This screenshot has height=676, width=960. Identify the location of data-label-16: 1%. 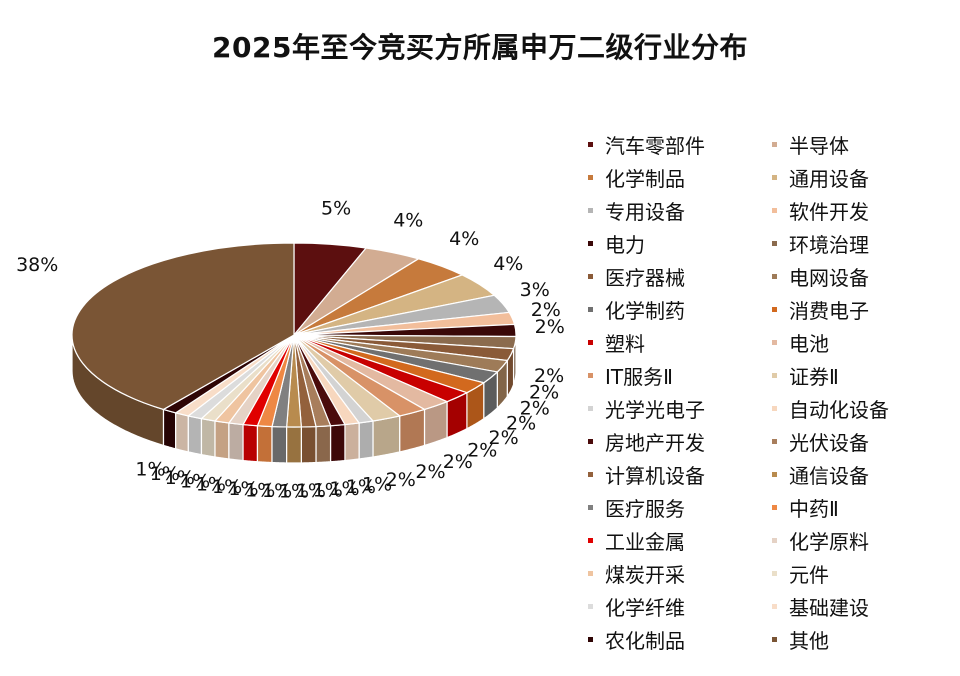
(377, 485).